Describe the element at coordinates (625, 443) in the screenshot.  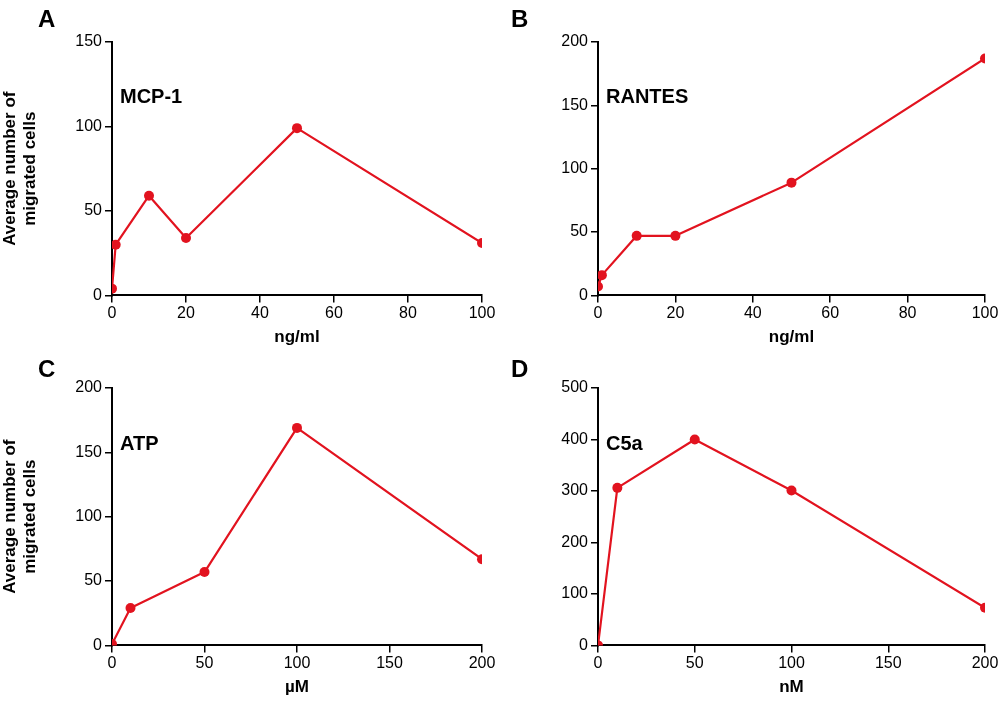
I see `annotation: C5a` at that location.